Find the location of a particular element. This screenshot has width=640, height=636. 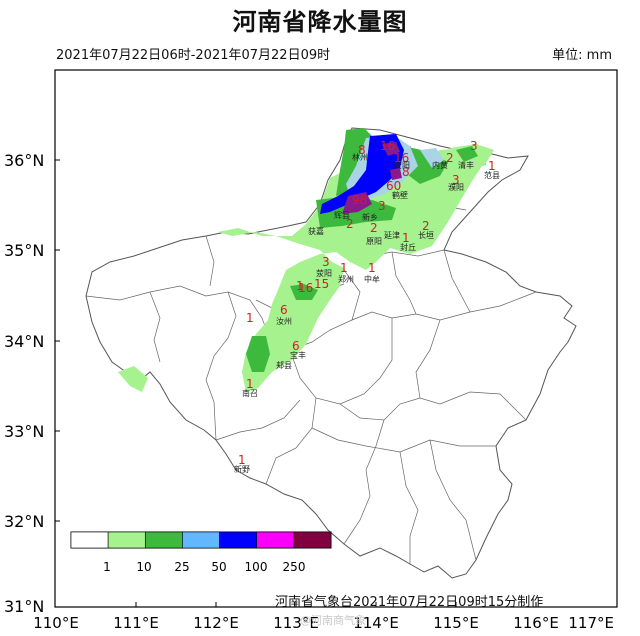

city-label: 汝州 is located at coordinates (284, 321).